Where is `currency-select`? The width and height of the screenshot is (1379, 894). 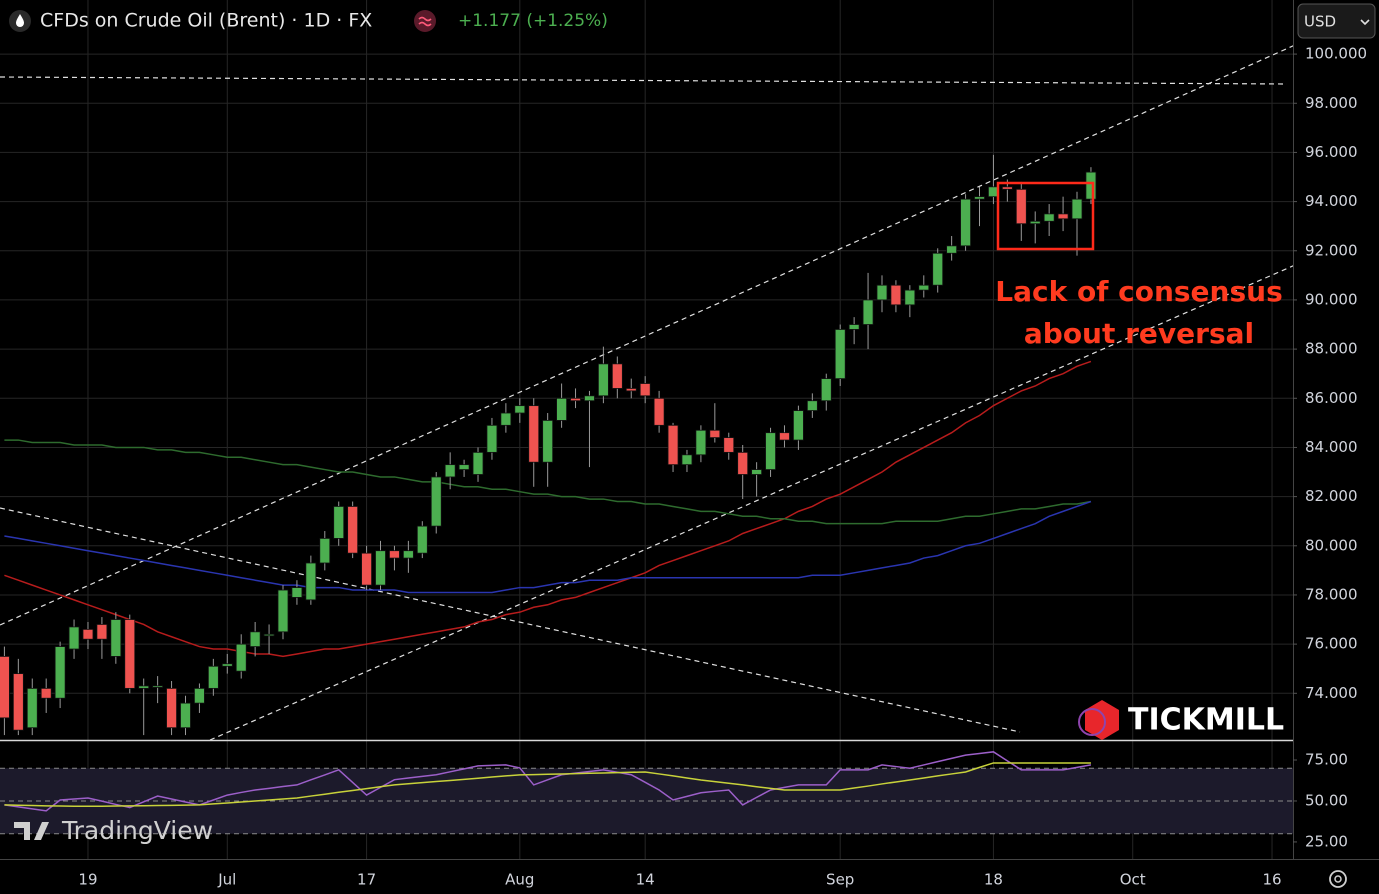 currency-select is located at coordinates (1336, 21).